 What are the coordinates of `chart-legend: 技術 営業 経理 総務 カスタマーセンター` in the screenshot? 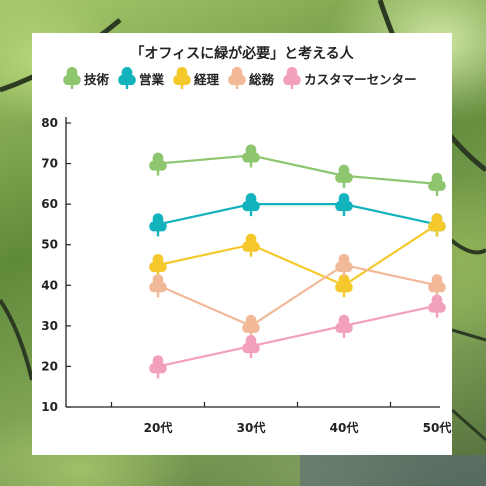 It's located at (257, 78).